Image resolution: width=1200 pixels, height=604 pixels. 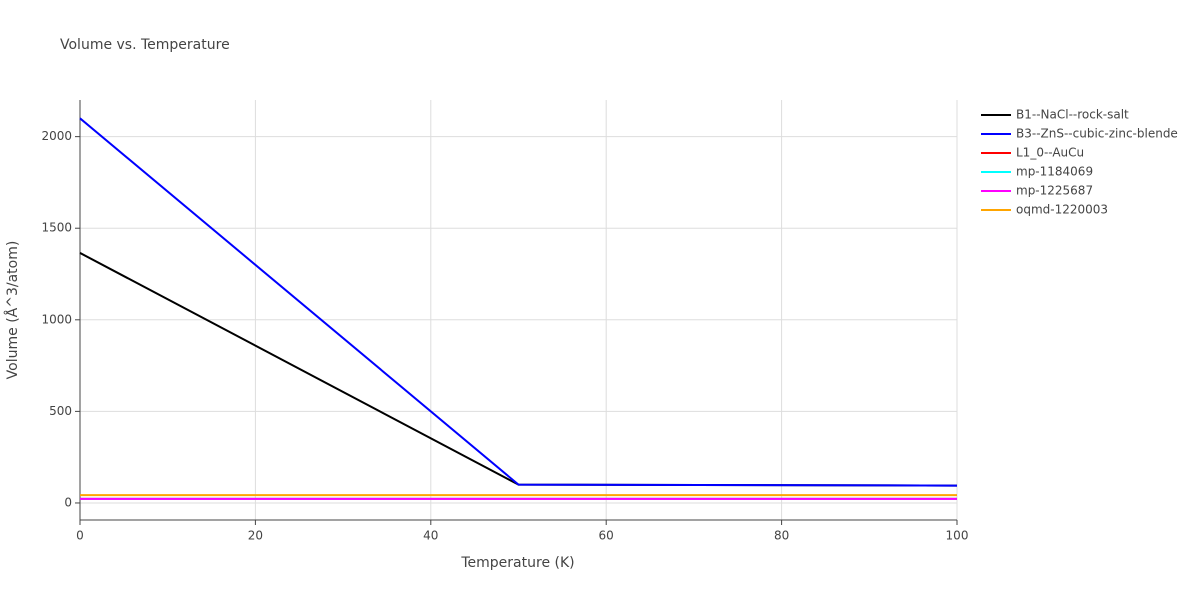 I want to click on legend-label: L1_0--AuCu, so click(x=1050, y=153).